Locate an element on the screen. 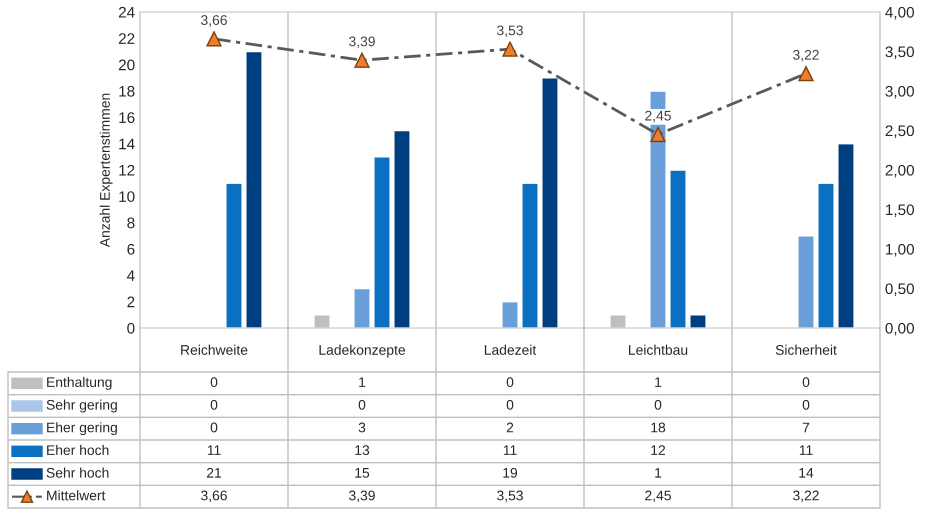  y-tick-label: 2 is located at coordinates (130, 302).